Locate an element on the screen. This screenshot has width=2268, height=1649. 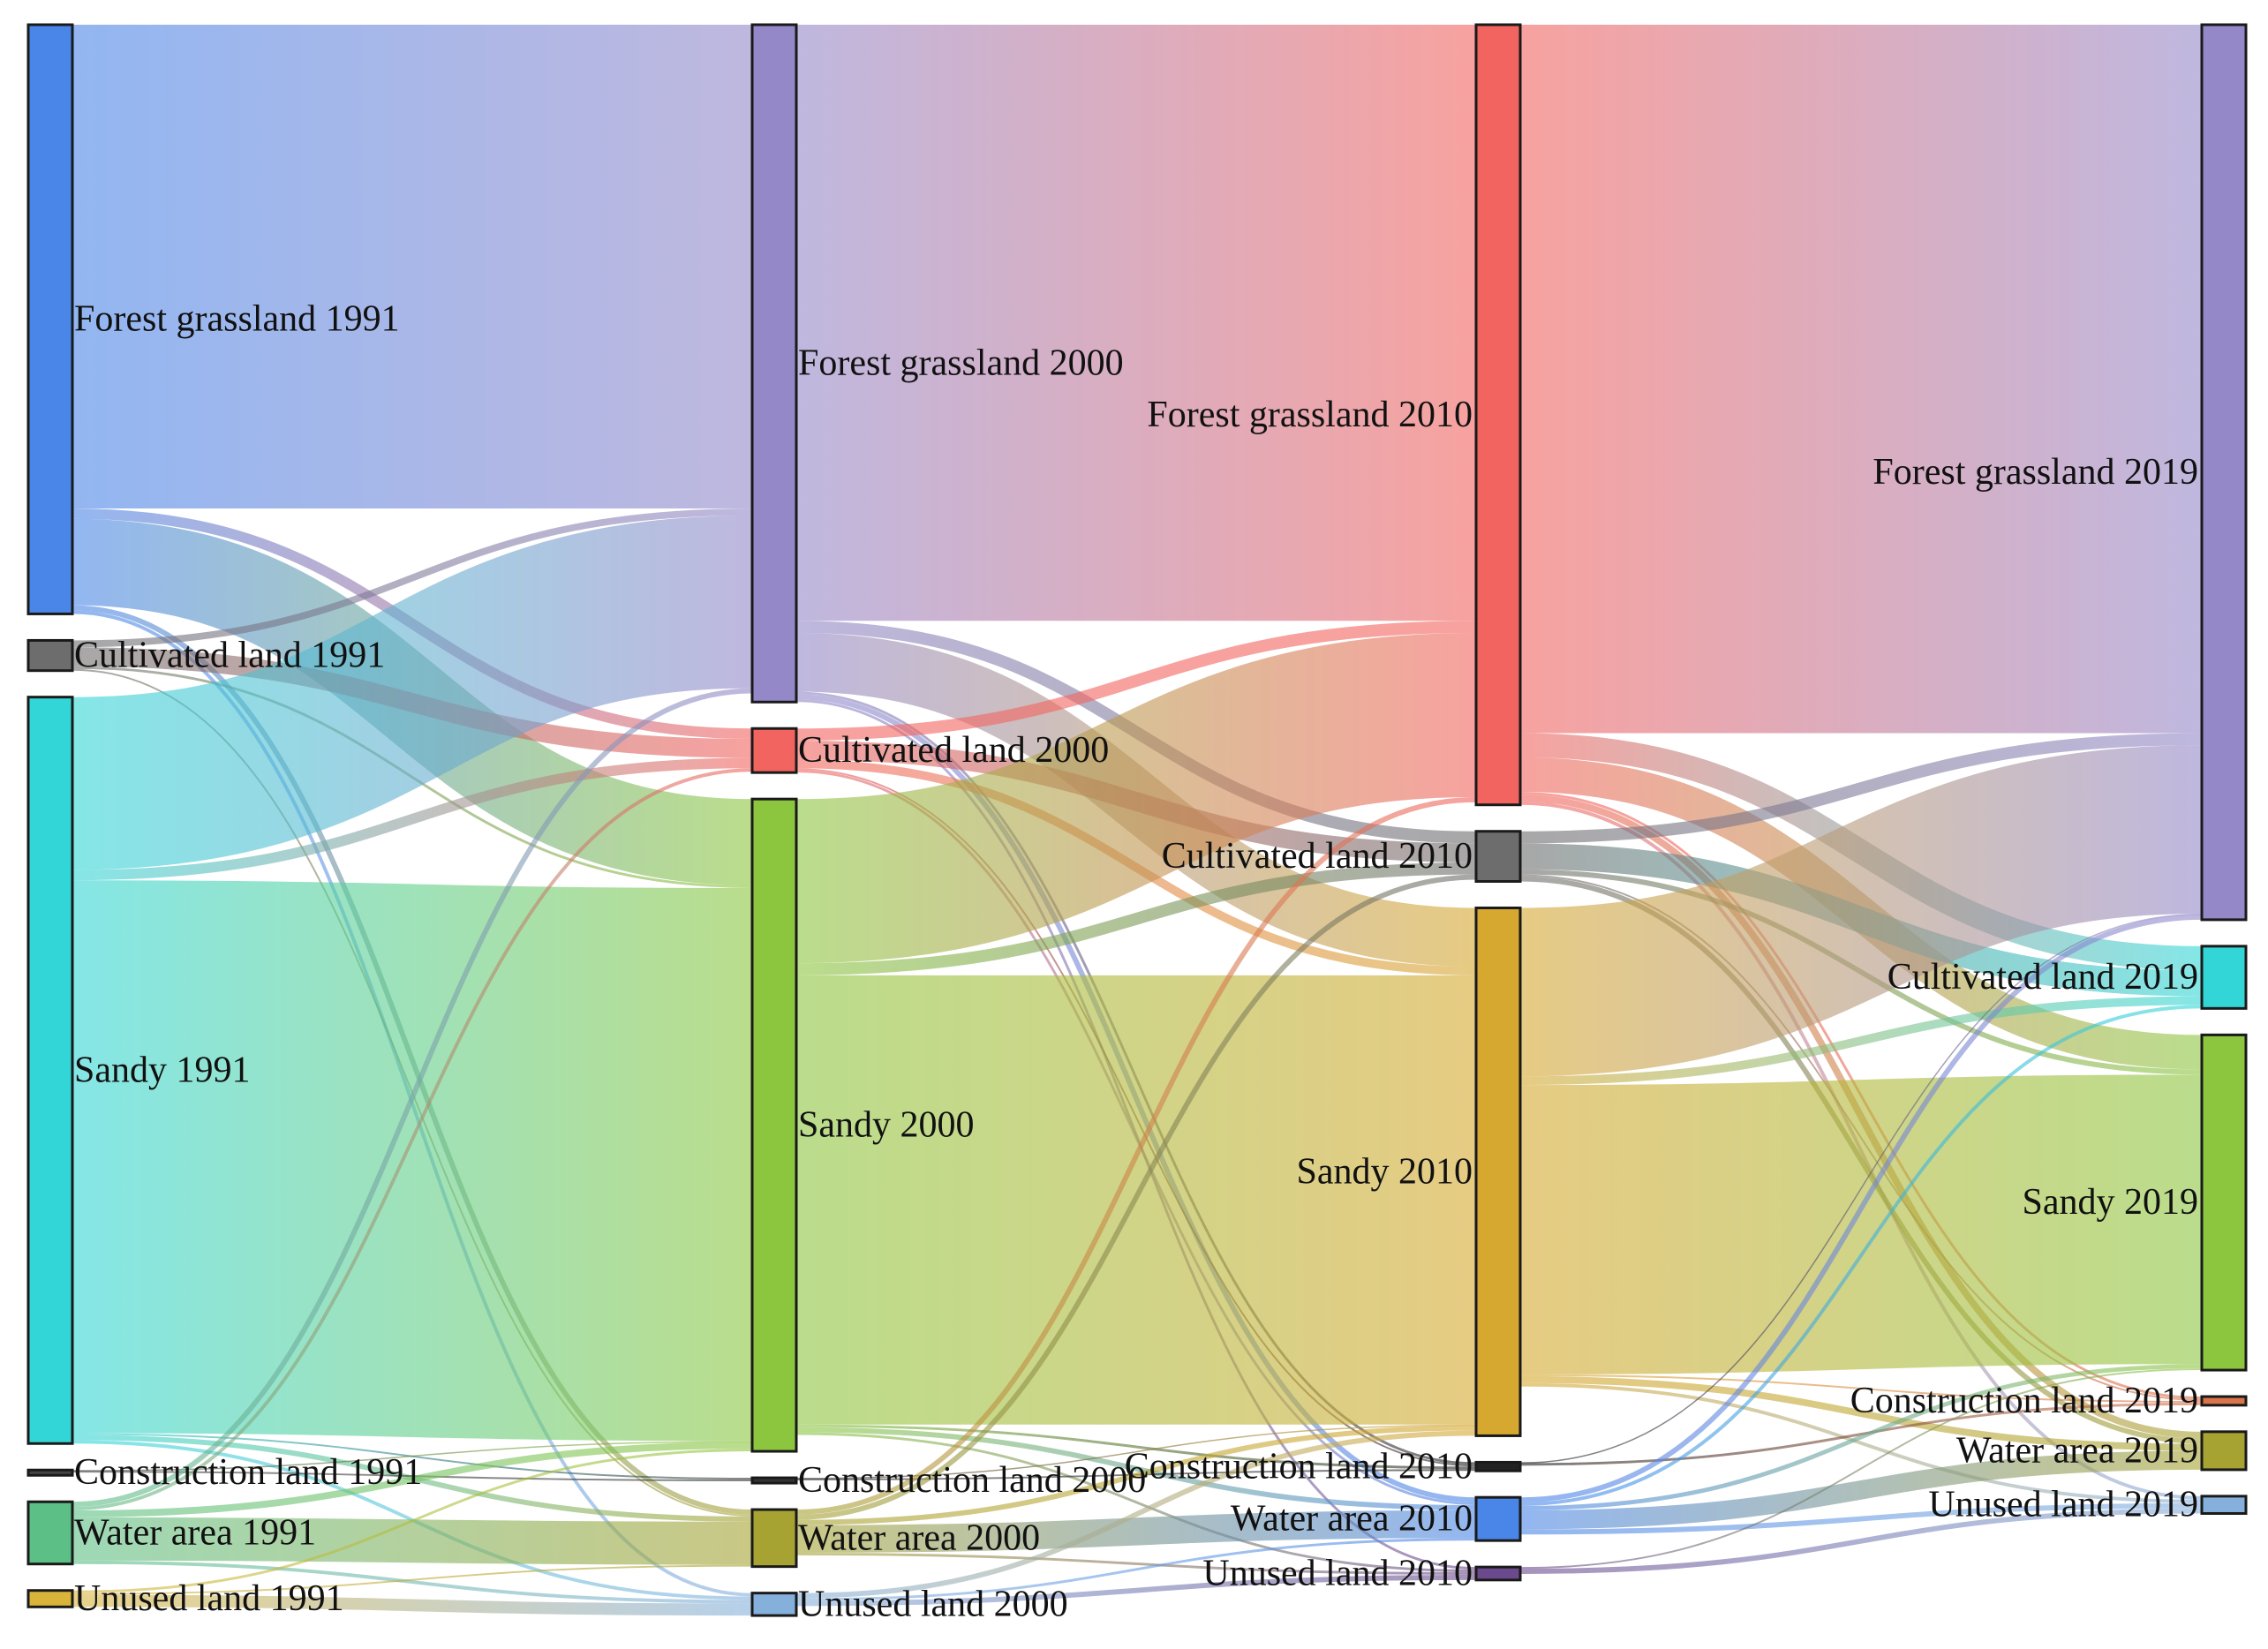
link-sd2010-to-wa2019 is located at coordinates (1861, 1413).